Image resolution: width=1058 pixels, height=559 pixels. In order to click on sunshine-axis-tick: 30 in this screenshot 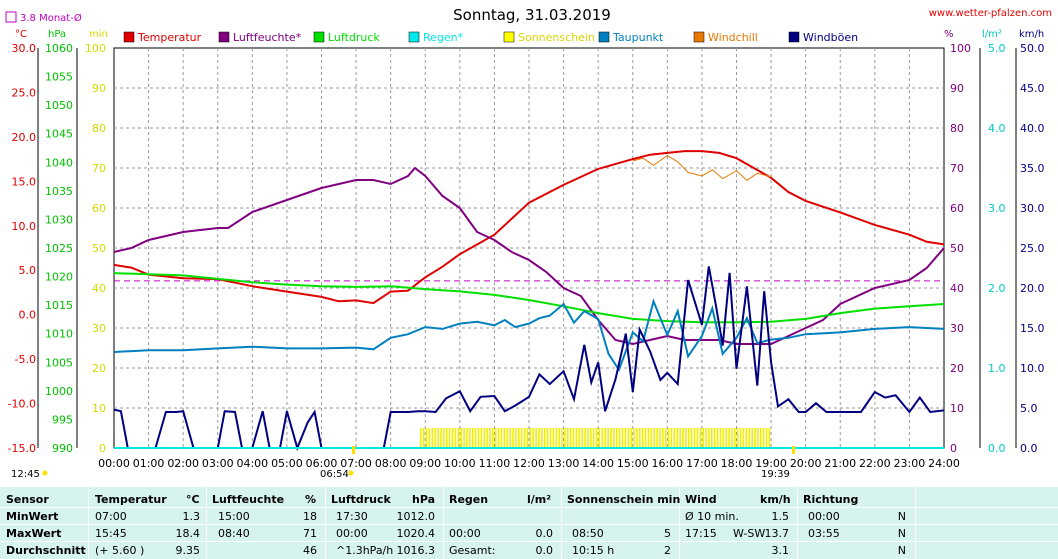, I will do `click(99, 328)`.